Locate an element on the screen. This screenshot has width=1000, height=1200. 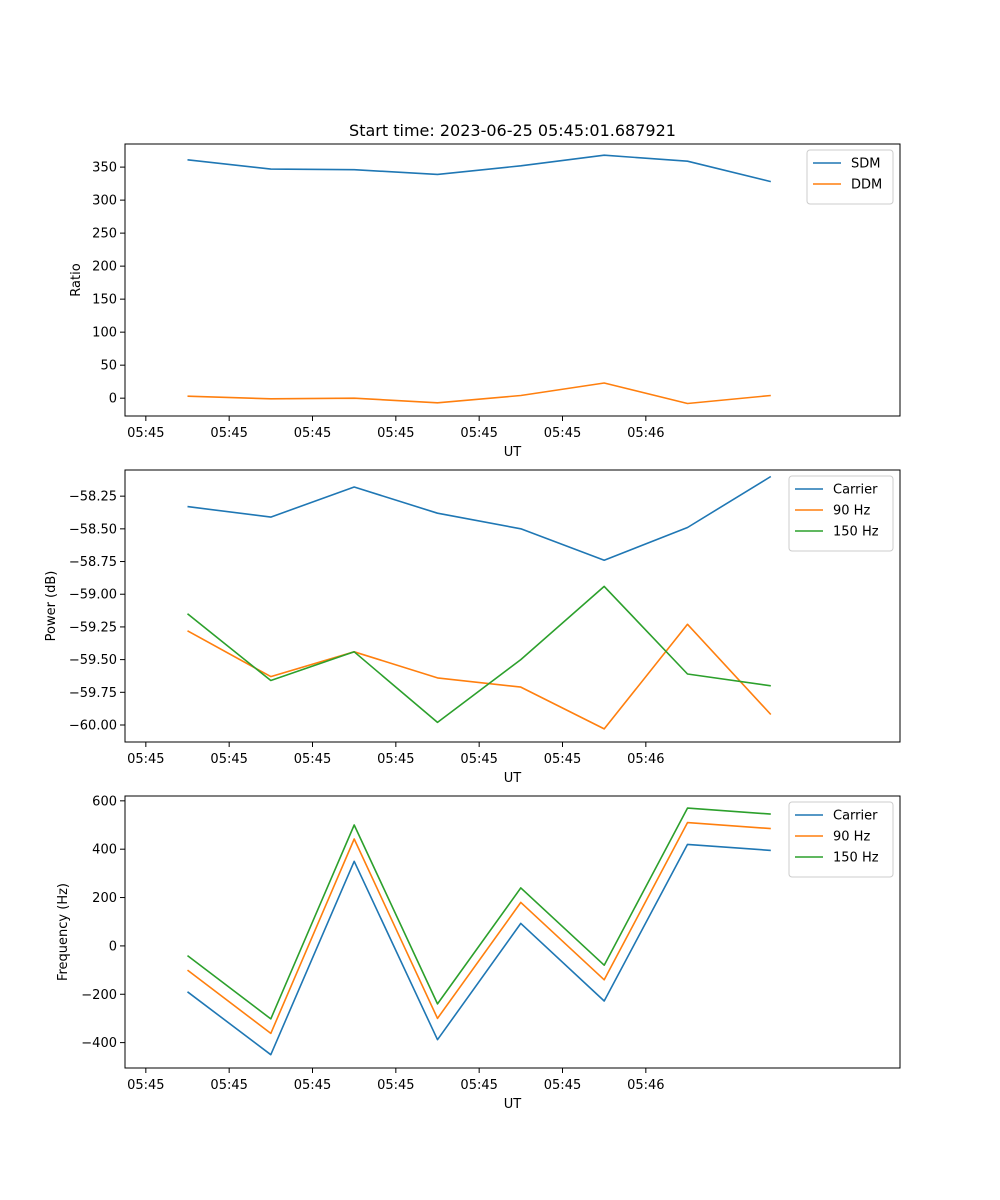
y-tick-label: −59.25 is located at coordinates (93, 627).